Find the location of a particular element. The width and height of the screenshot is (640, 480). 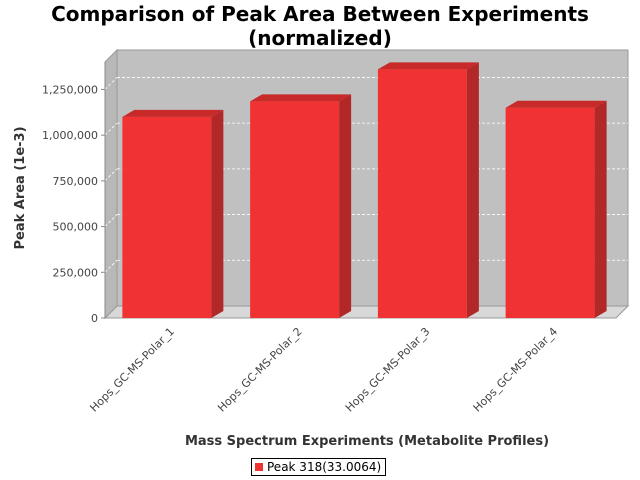

legend: Peak 318(33.0064) is located at coordinates (319, 467).